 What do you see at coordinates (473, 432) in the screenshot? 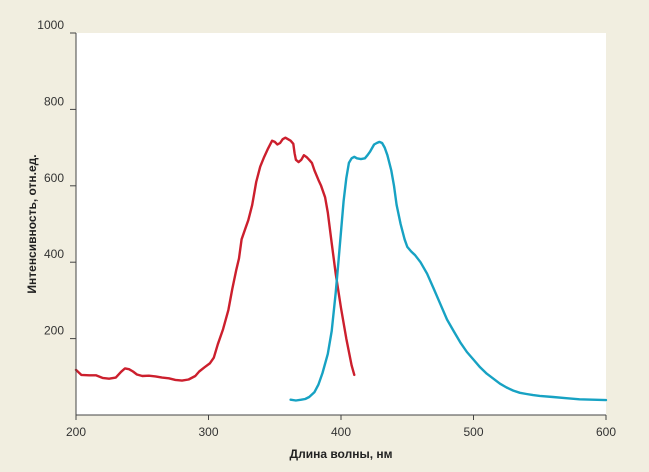
I see `x-tick-label: 500` at bounding box center [473, 432].